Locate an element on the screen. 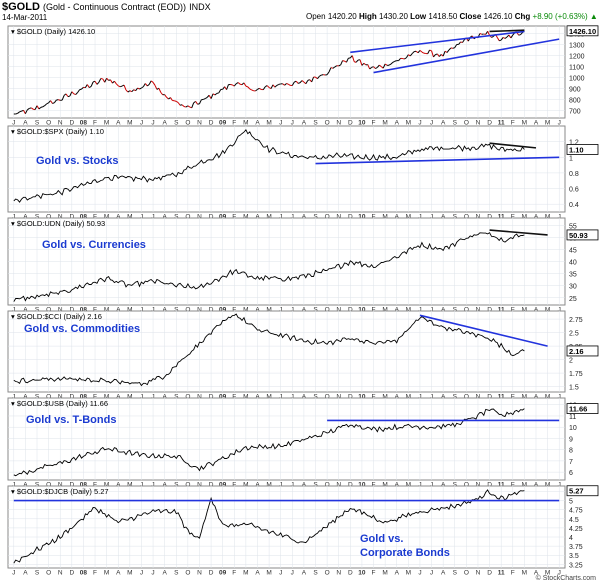 The image size is (600, 584). y-tick-label: 1.5 is located at coordinates (574, 388).